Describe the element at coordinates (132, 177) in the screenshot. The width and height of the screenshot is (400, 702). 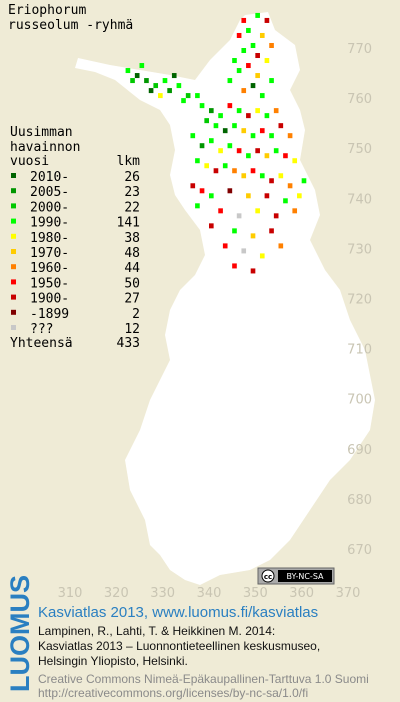
I see `legend-count: 26` at that location.